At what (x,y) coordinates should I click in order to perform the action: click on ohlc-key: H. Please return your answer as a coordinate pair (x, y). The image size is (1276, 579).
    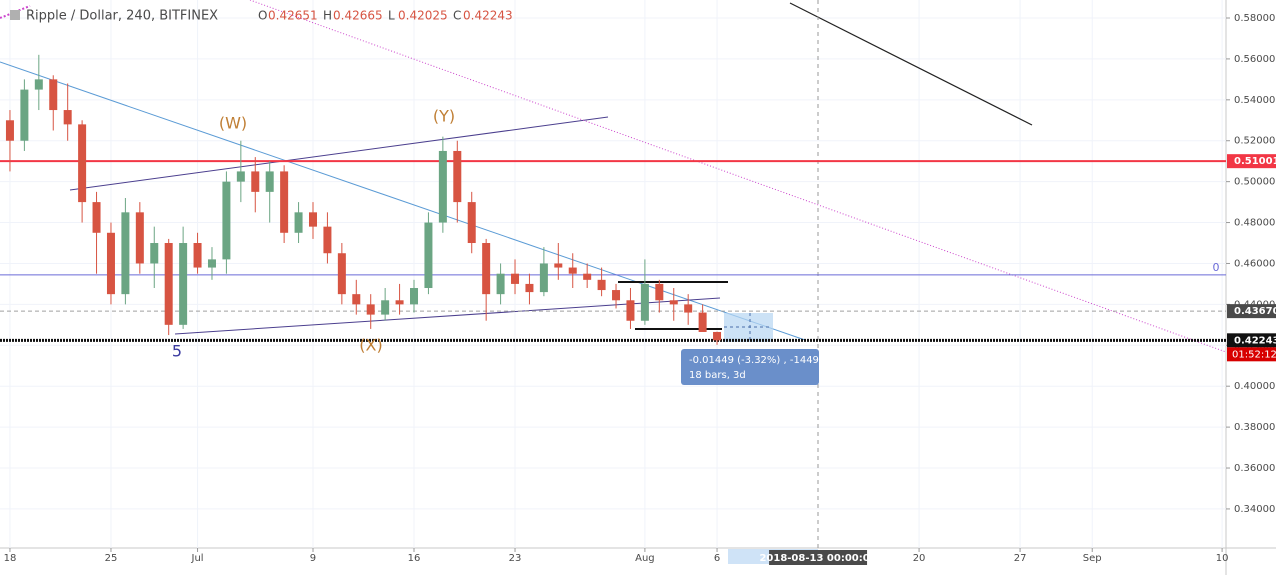
    Looking at the image, I should click on (327, 16).